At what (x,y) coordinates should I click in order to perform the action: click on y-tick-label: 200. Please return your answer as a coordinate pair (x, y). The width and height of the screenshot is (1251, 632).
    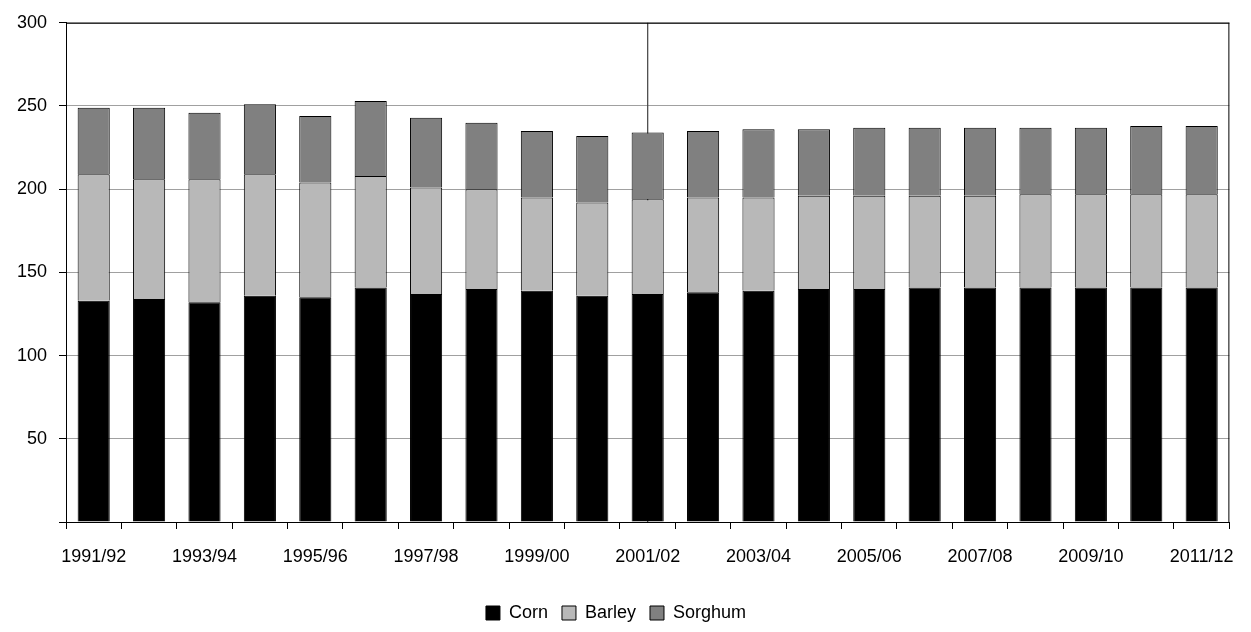
    Looking at the image, I should click on (31, 188).